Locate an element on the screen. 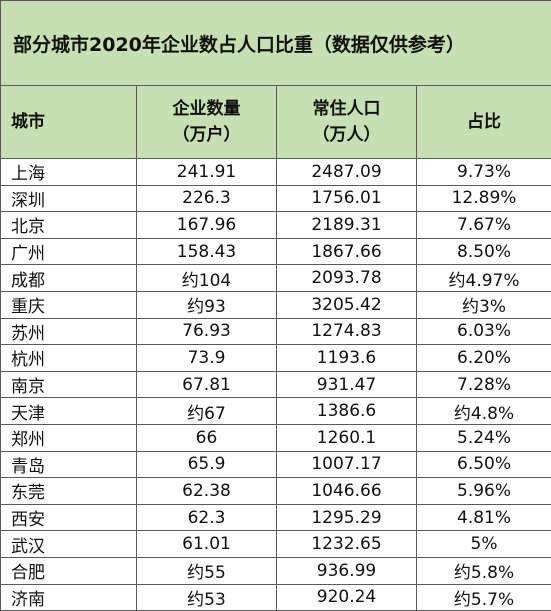 The width and height of the screenshot is (551, 611). cell-ratio: 6.03% is located at coordinates (484, 331).